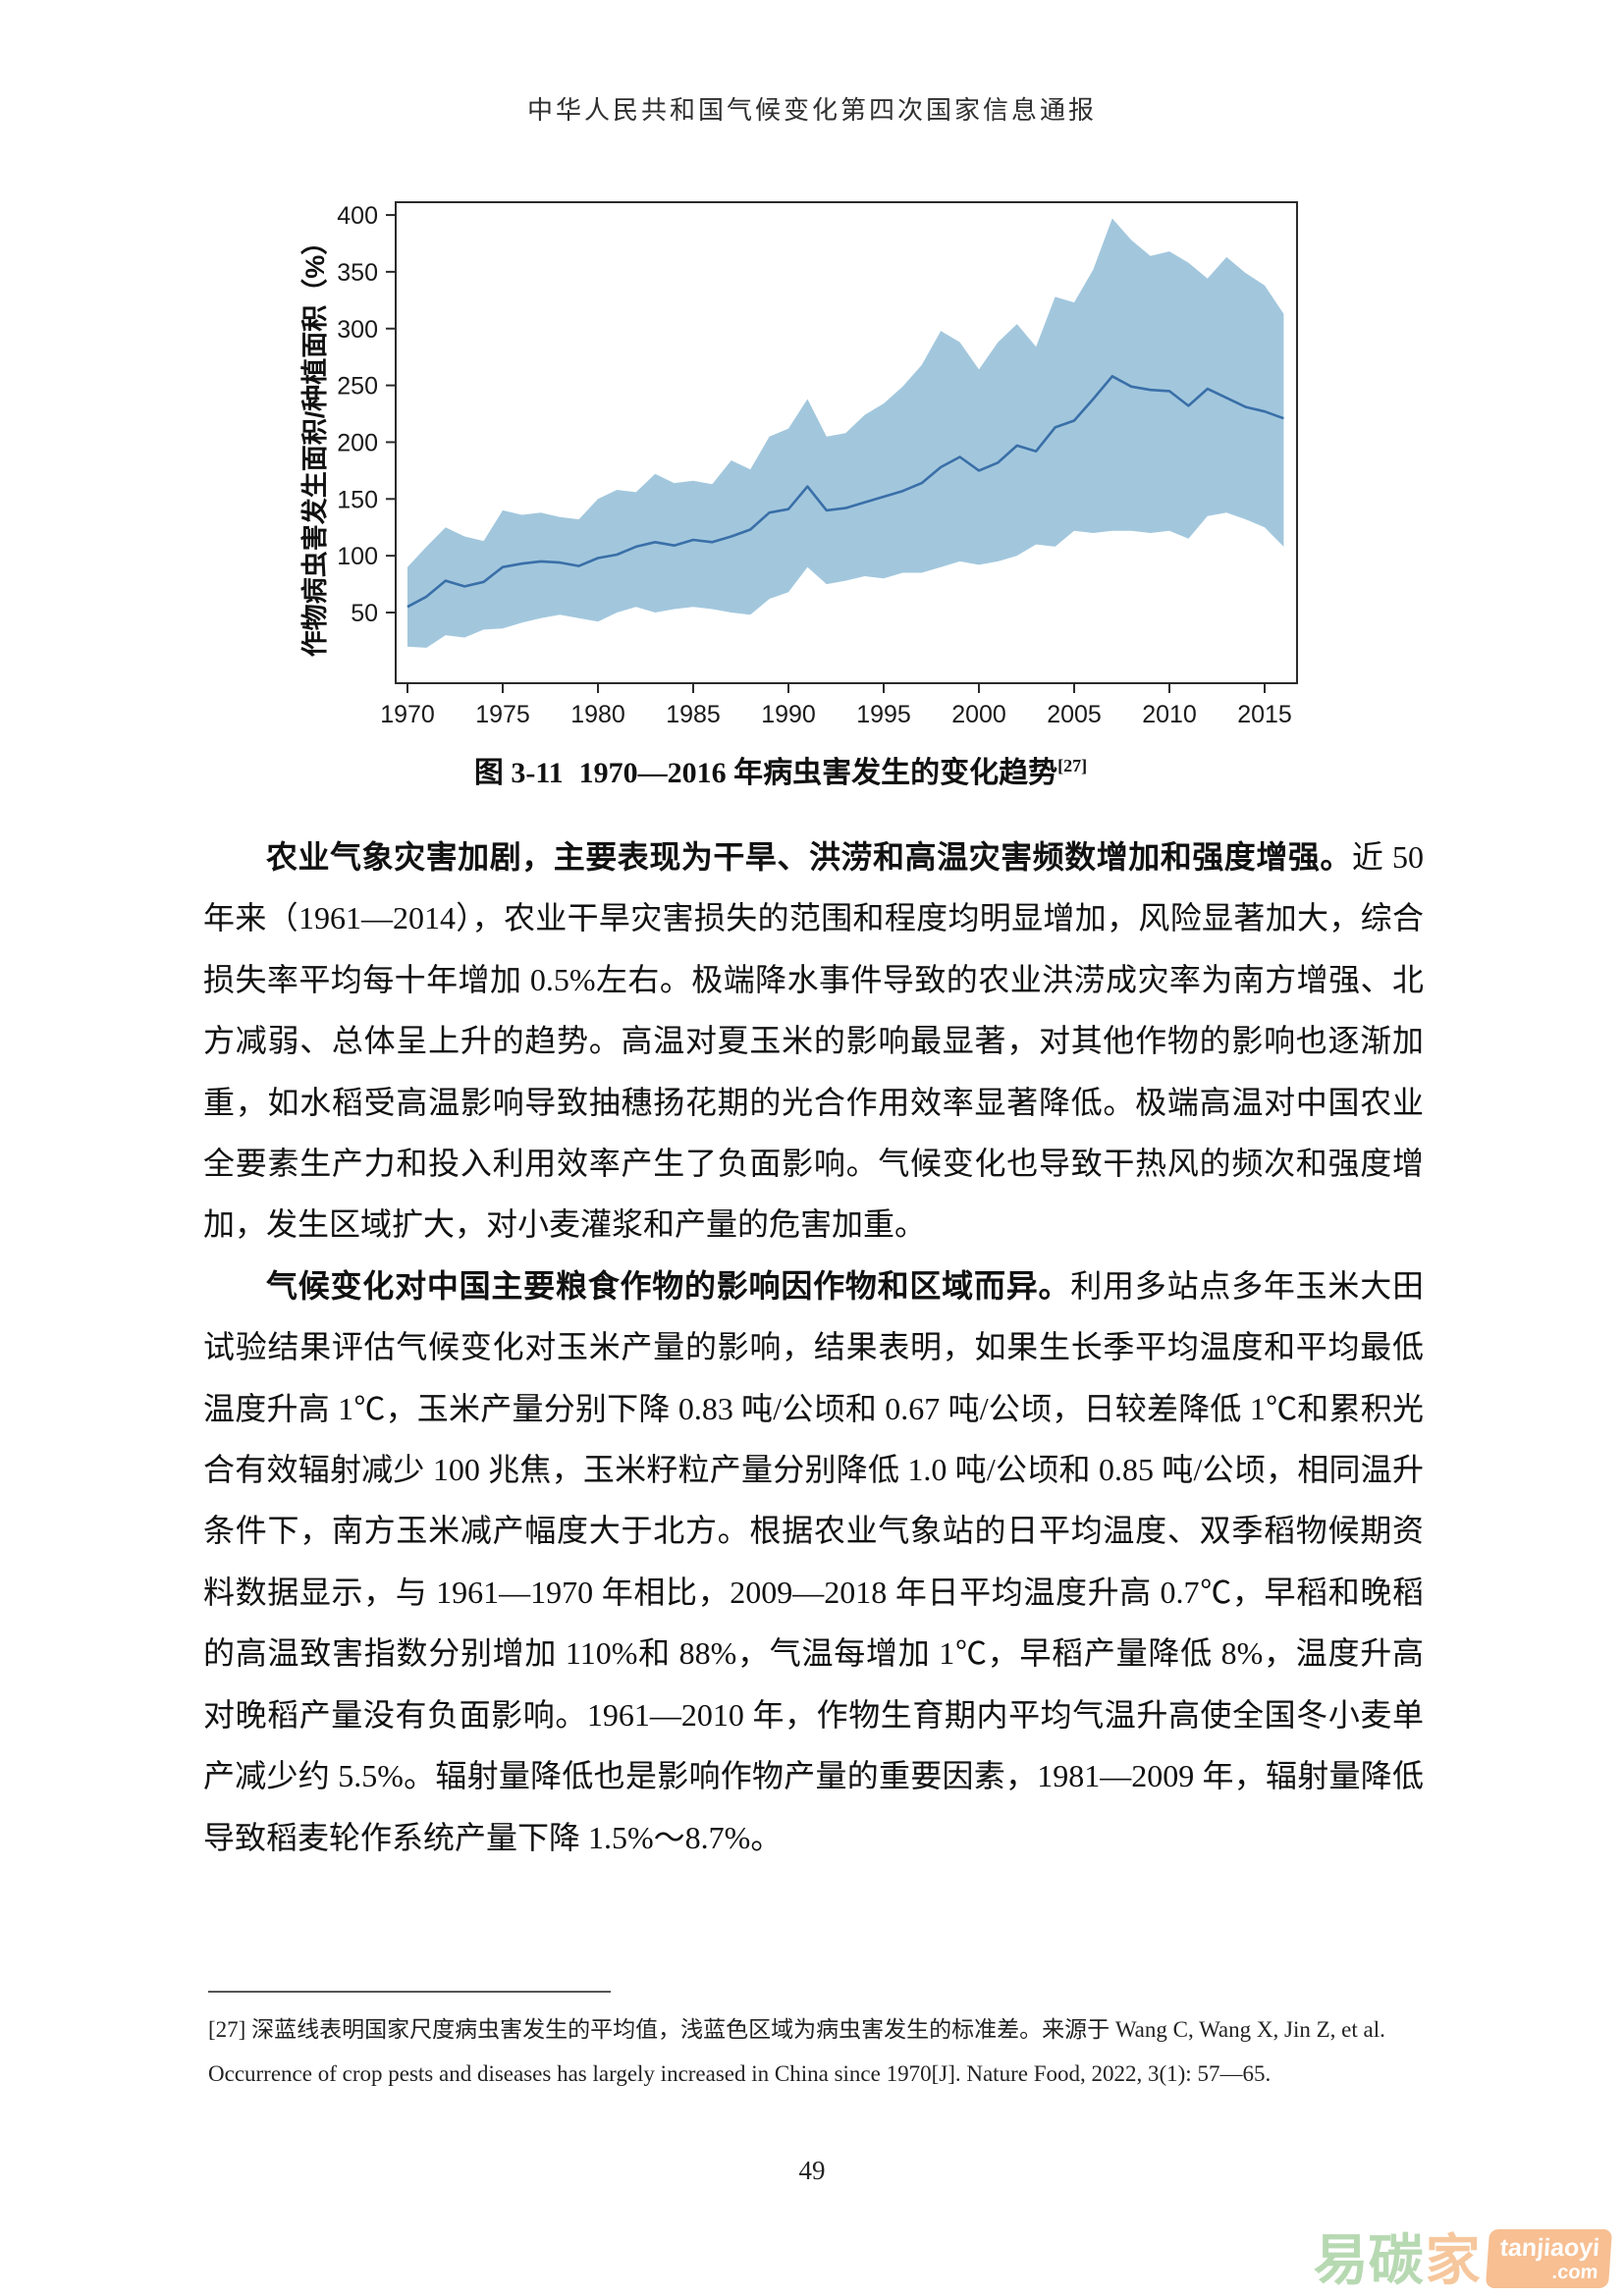 This screenshot has width=1624, height=2296. Describe the element at coordinates (978, 715) in the screenshot. I see `x-tick-label: 2000` at that location.